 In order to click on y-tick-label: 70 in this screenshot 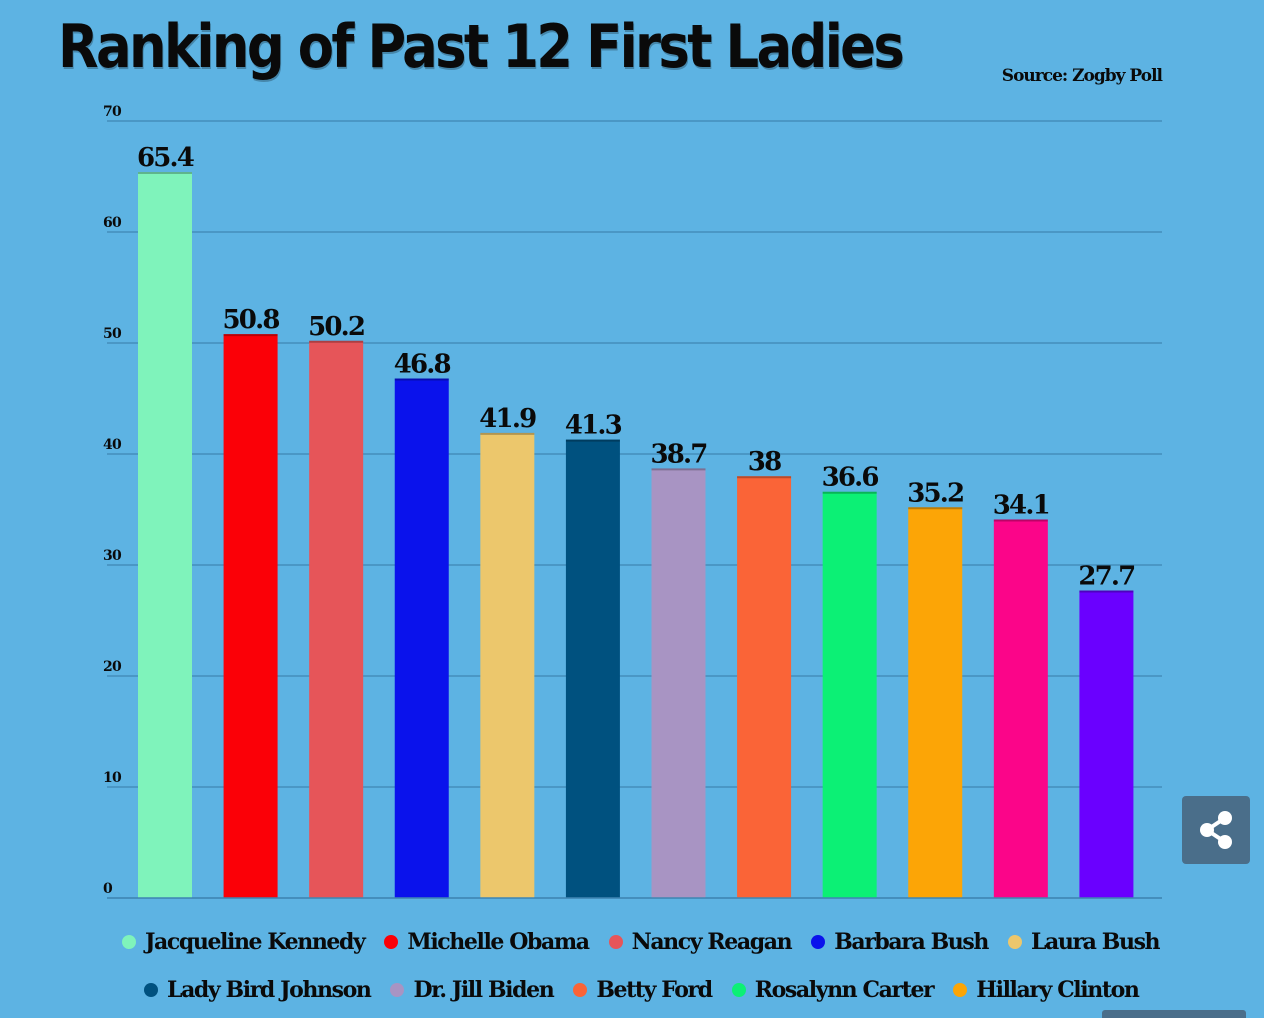, I will do `click(112, 112)`.